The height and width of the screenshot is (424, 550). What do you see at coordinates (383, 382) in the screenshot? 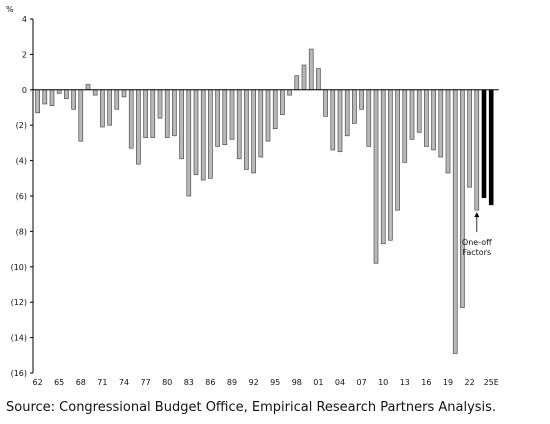
I see `x-tick-label-10: 10` at bounding box center [383, 382].